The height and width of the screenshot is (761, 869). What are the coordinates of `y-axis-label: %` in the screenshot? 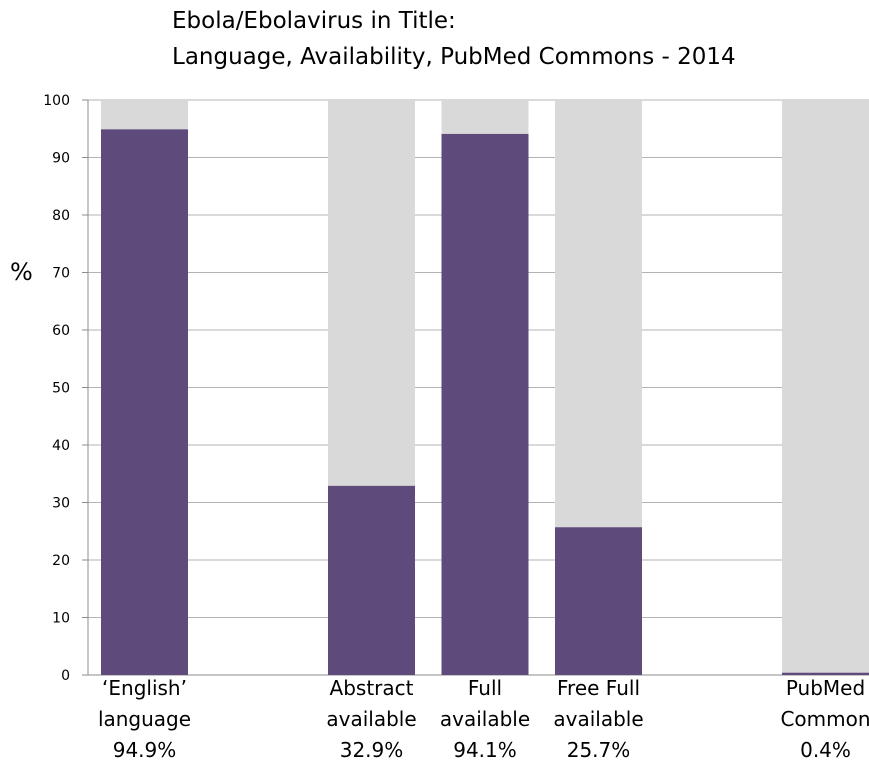 It's located at (21, 272).